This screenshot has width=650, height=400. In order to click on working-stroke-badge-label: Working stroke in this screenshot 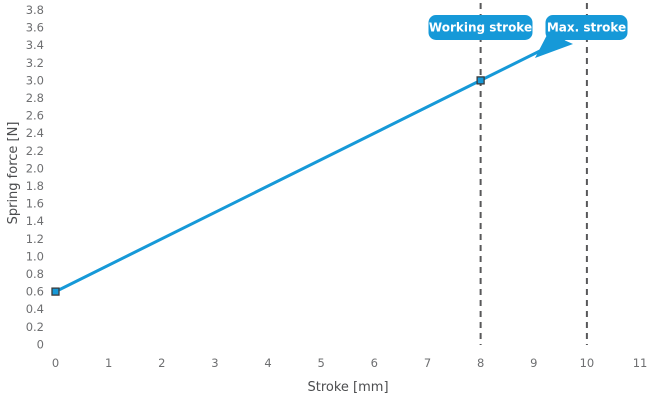, I will do `click(480, 28)`.